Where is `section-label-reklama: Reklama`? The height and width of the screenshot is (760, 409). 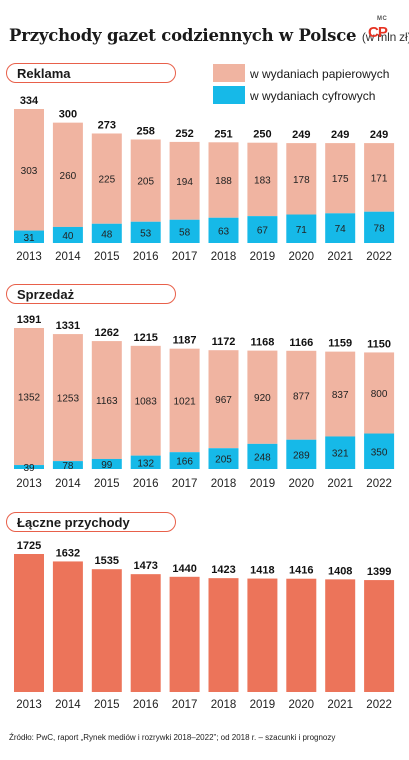 section-label-reklama: Reklama is located at coordinates (91, 73).